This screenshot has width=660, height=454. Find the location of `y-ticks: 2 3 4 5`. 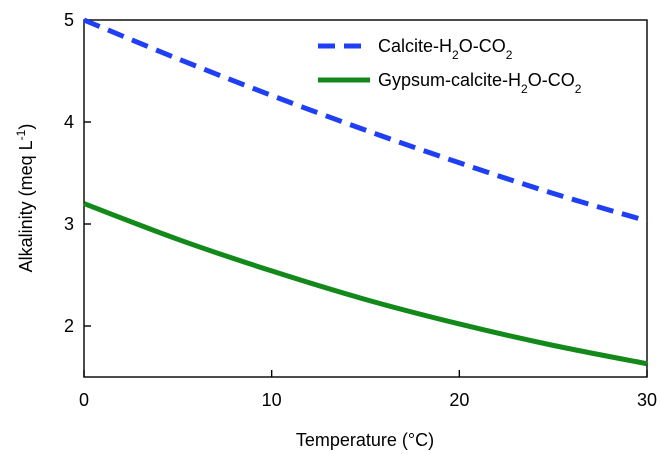

y-ticks: 2 3 4 5 is located at coordinates (77, 173).